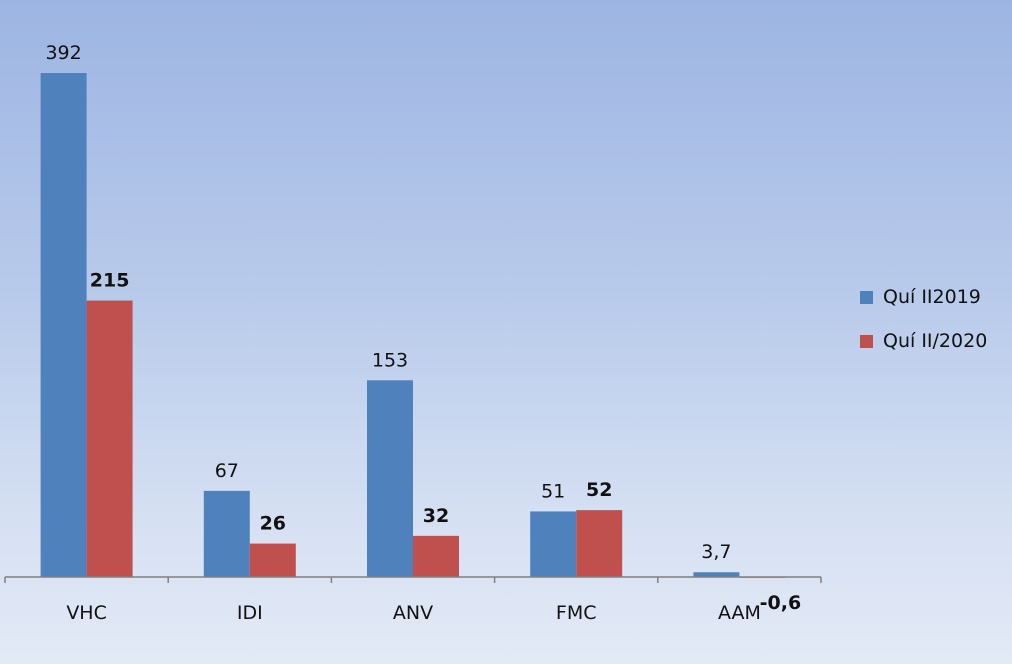 The width and height of the screenshot is (1012, 664). Describe the element at coordinates (739, 613) in the screenshot. I see `category-label-aam: AAM` at that location.